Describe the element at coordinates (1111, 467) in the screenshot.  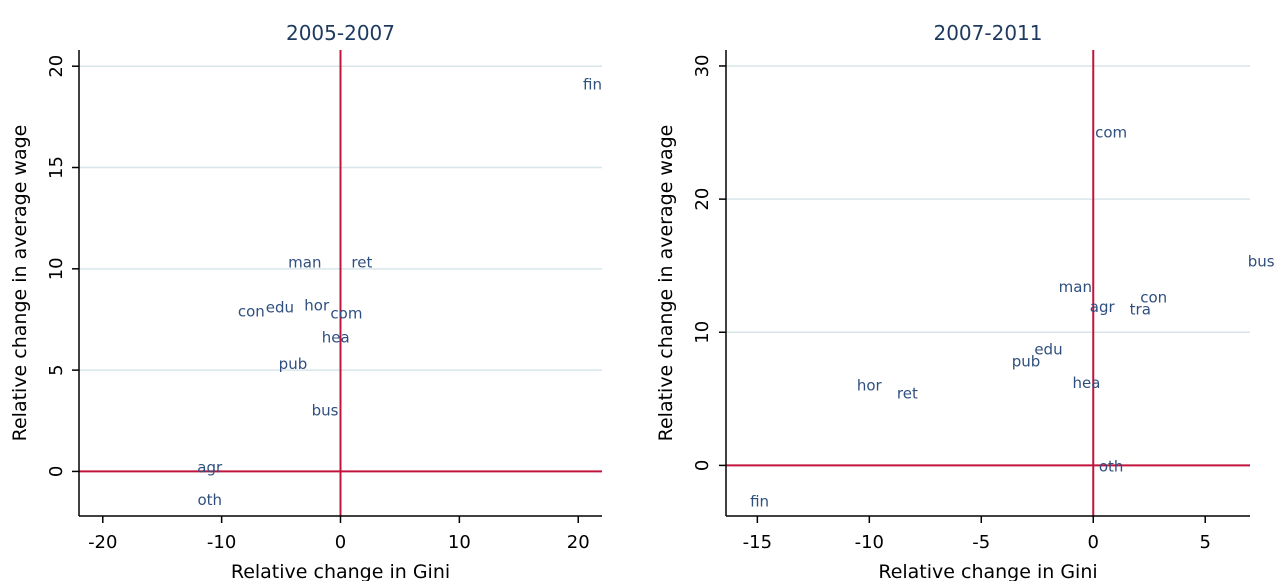
I see `chart2-point-oth: oth` at that location.